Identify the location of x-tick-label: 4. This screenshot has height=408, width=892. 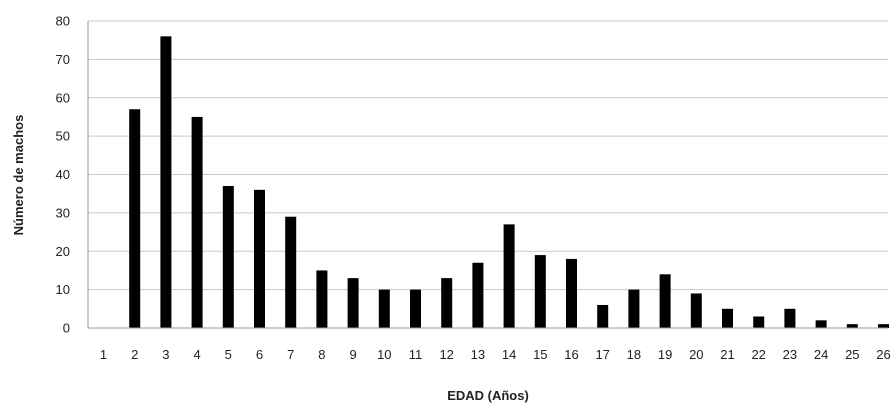
(196, 354).